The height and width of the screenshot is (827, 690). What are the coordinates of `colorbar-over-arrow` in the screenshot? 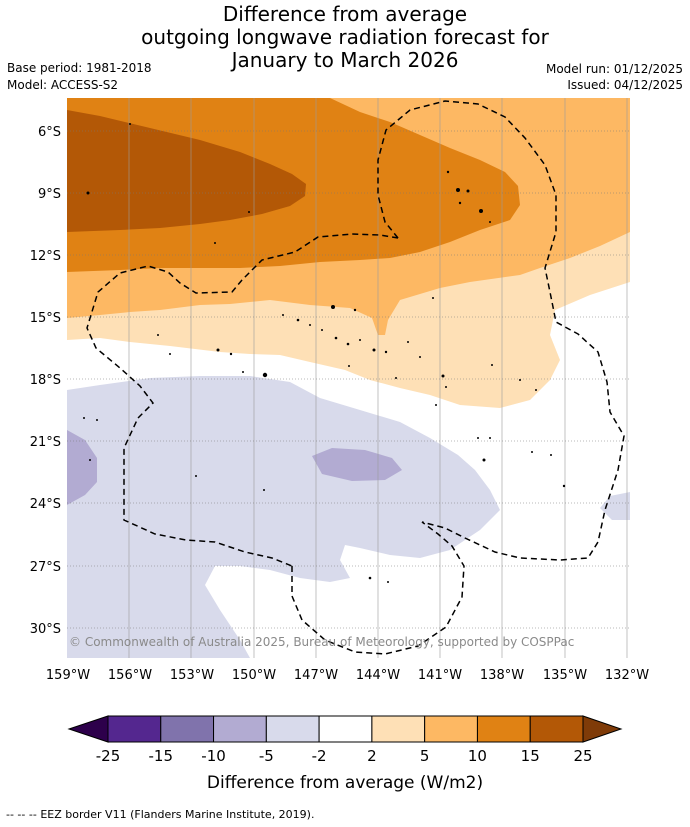 It's located at (602, 729).